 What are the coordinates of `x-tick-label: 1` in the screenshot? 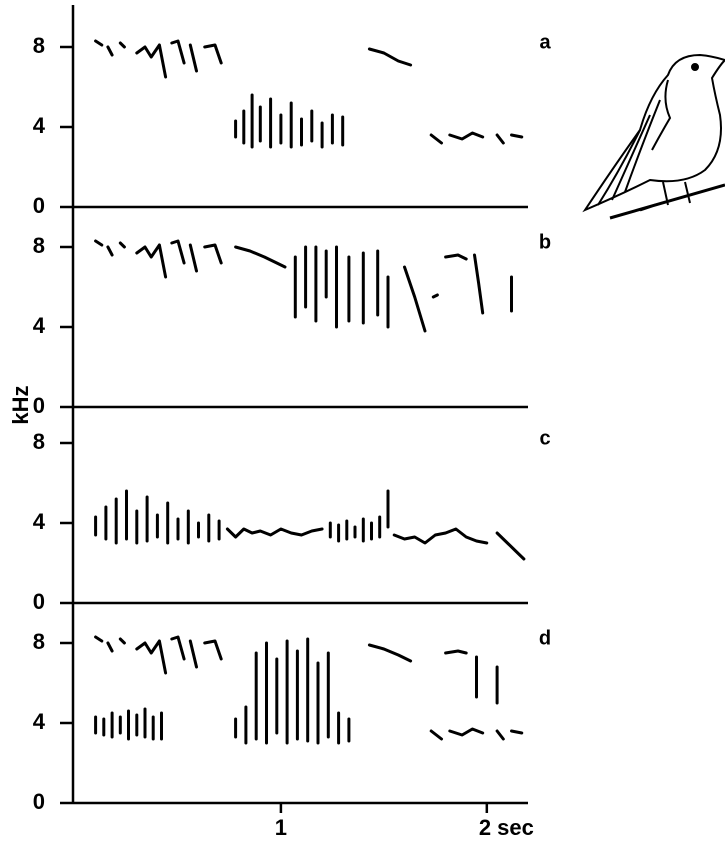 It's located at (281, 827).